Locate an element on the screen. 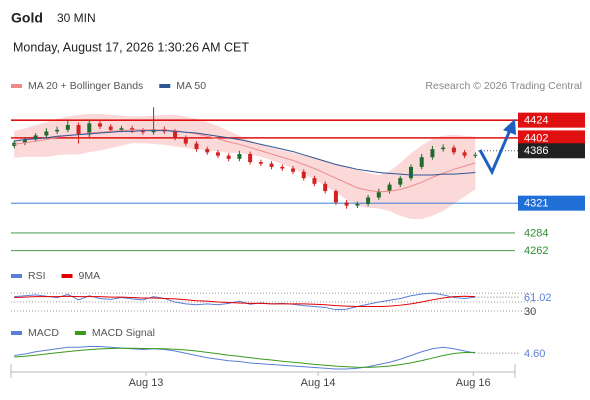 Image resolution: width=590 pixels, height=400 pixels. legend-label: MACD Signal is located at coordinates (123, 333).